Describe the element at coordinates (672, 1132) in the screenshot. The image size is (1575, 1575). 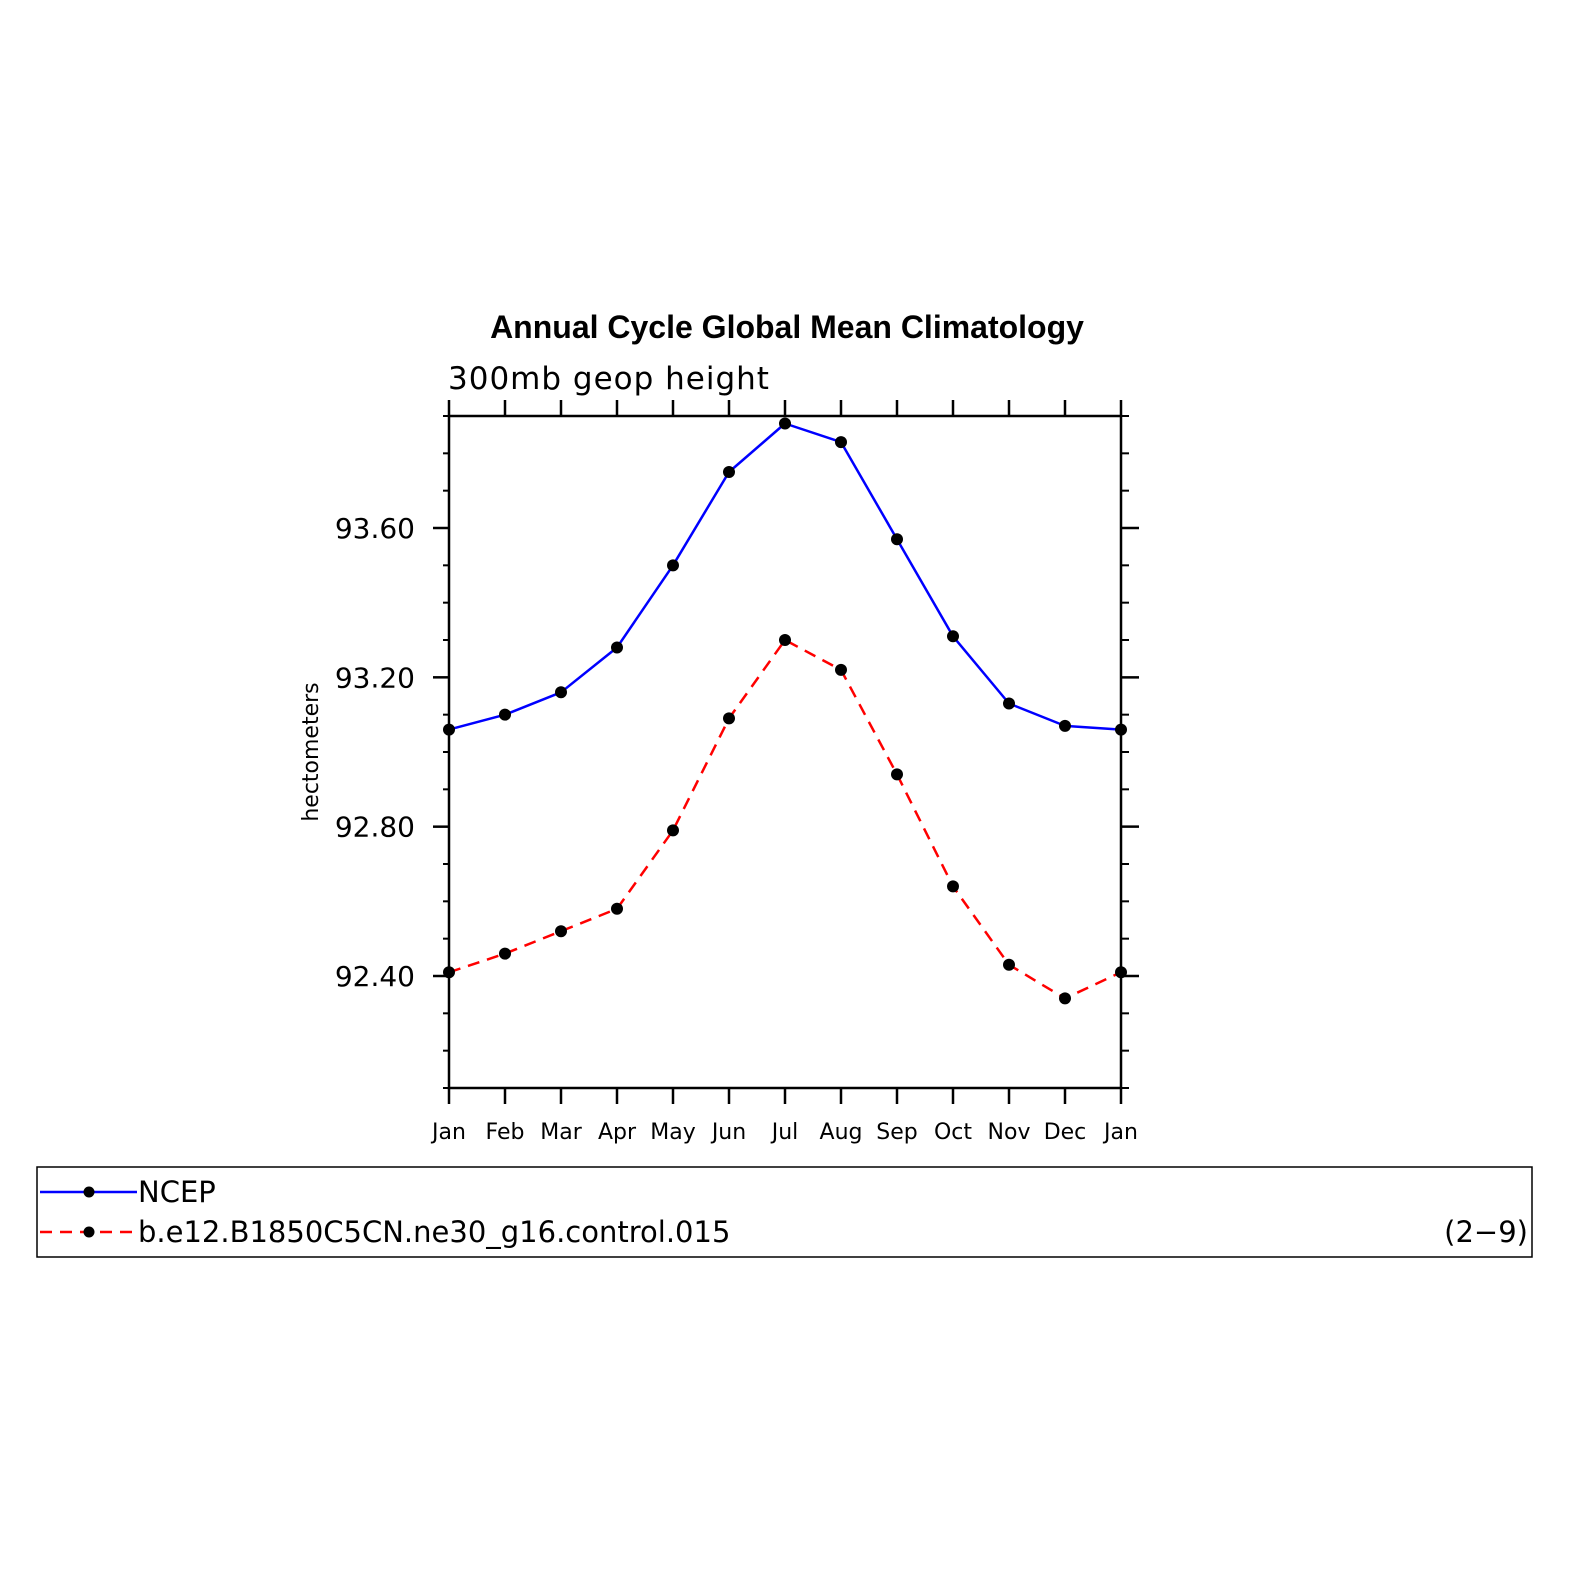
I see `x-tick-label: May` at that location.